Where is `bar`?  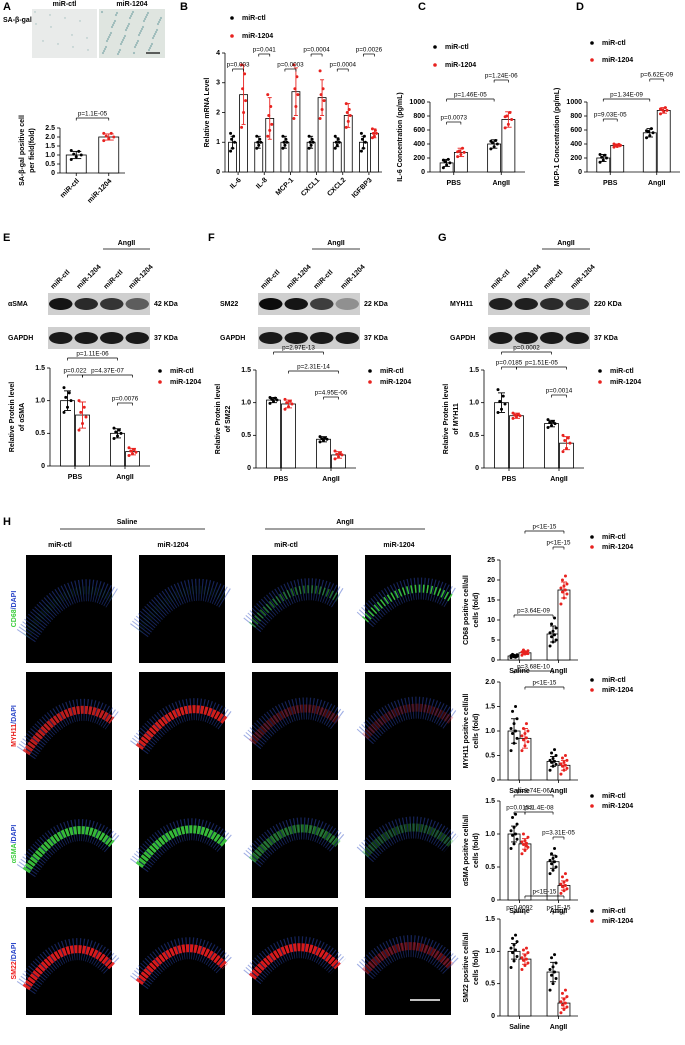 bar is located at coordinates (663, 141).